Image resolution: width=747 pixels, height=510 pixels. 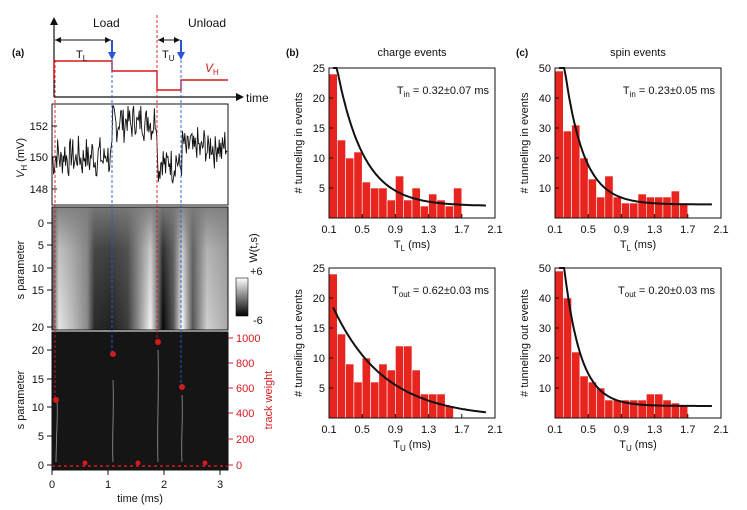 What do you see at coordinates (164, 485) in the screenshot?
I see `time-tick-2: 2` at bounding box center [164, 485].